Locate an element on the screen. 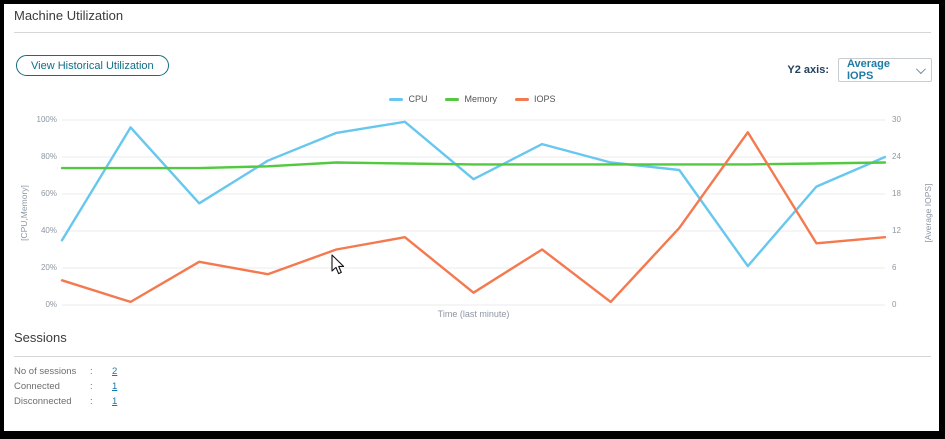  table-row: Disconnected : 1 is located at coordinates (65, 401).